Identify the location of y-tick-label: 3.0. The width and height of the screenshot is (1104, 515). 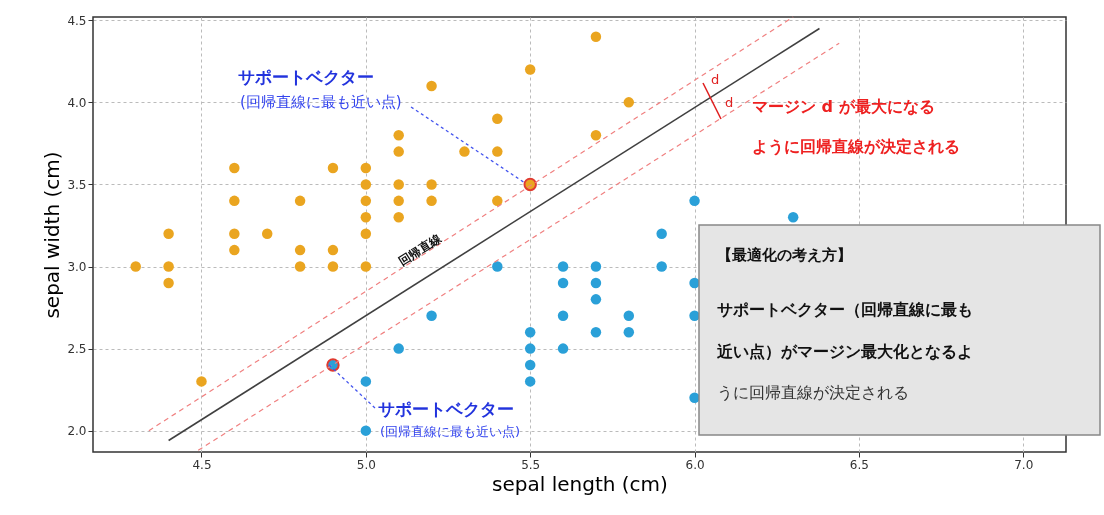
(77, 267).